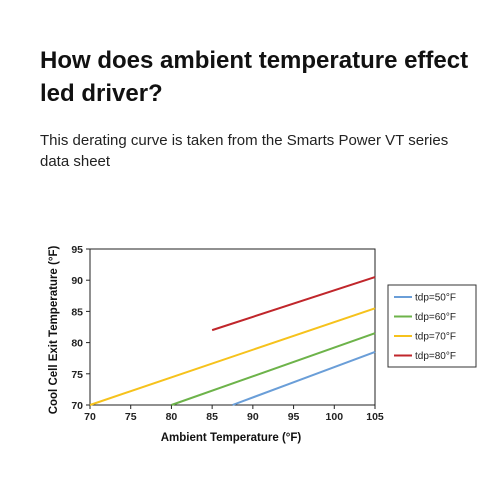  I want to click on y-tick-label: 80, so click(77, 344).